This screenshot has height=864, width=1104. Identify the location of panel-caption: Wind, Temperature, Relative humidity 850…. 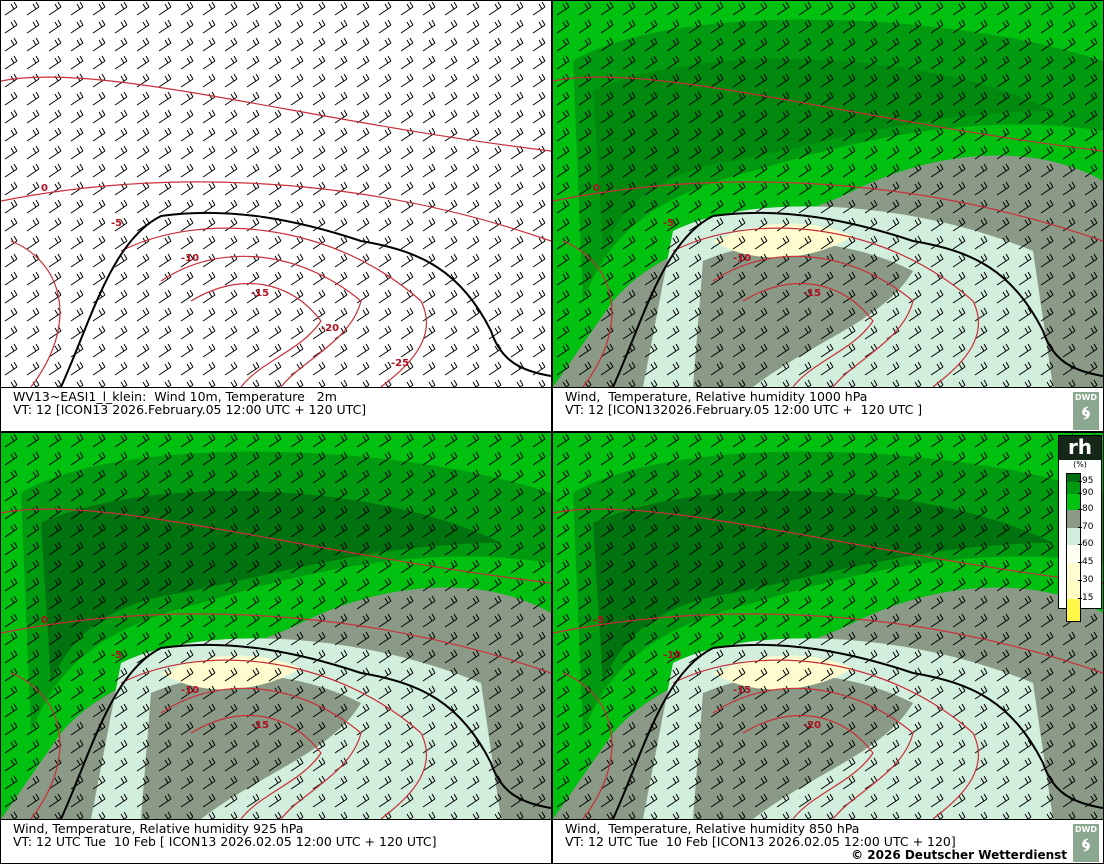
(760, 835).